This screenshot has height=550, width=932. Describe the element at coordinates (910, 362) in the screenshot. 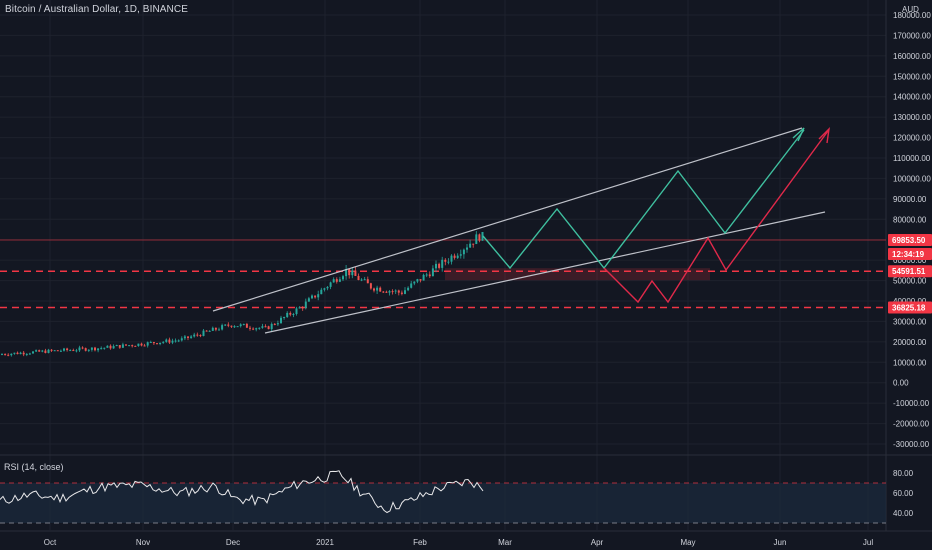

I see `price-tick-label: 10000.00` at that location.